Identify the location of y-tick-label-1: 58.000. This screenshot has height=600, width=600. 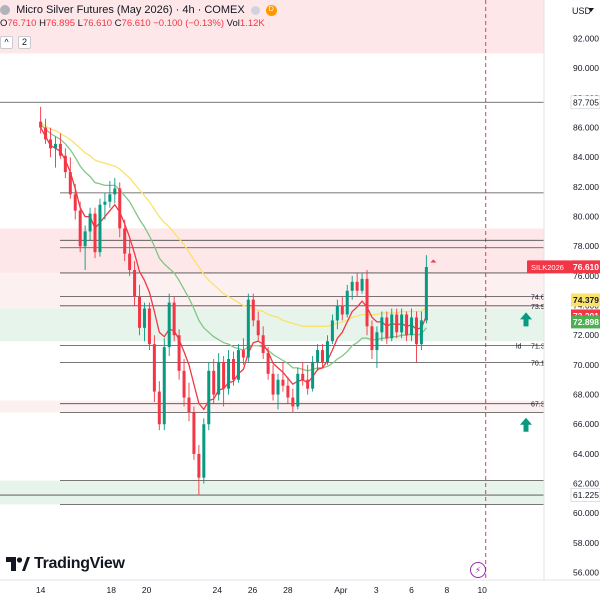
(586, 543).